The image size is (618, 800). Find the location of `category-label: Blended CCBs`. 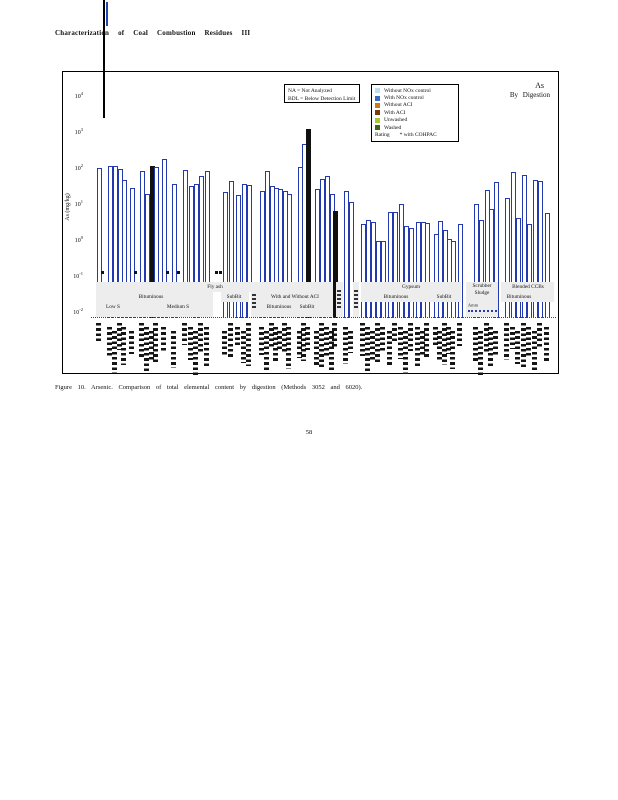

category-label: Blended CCBs is located at coordinates (528, 287).